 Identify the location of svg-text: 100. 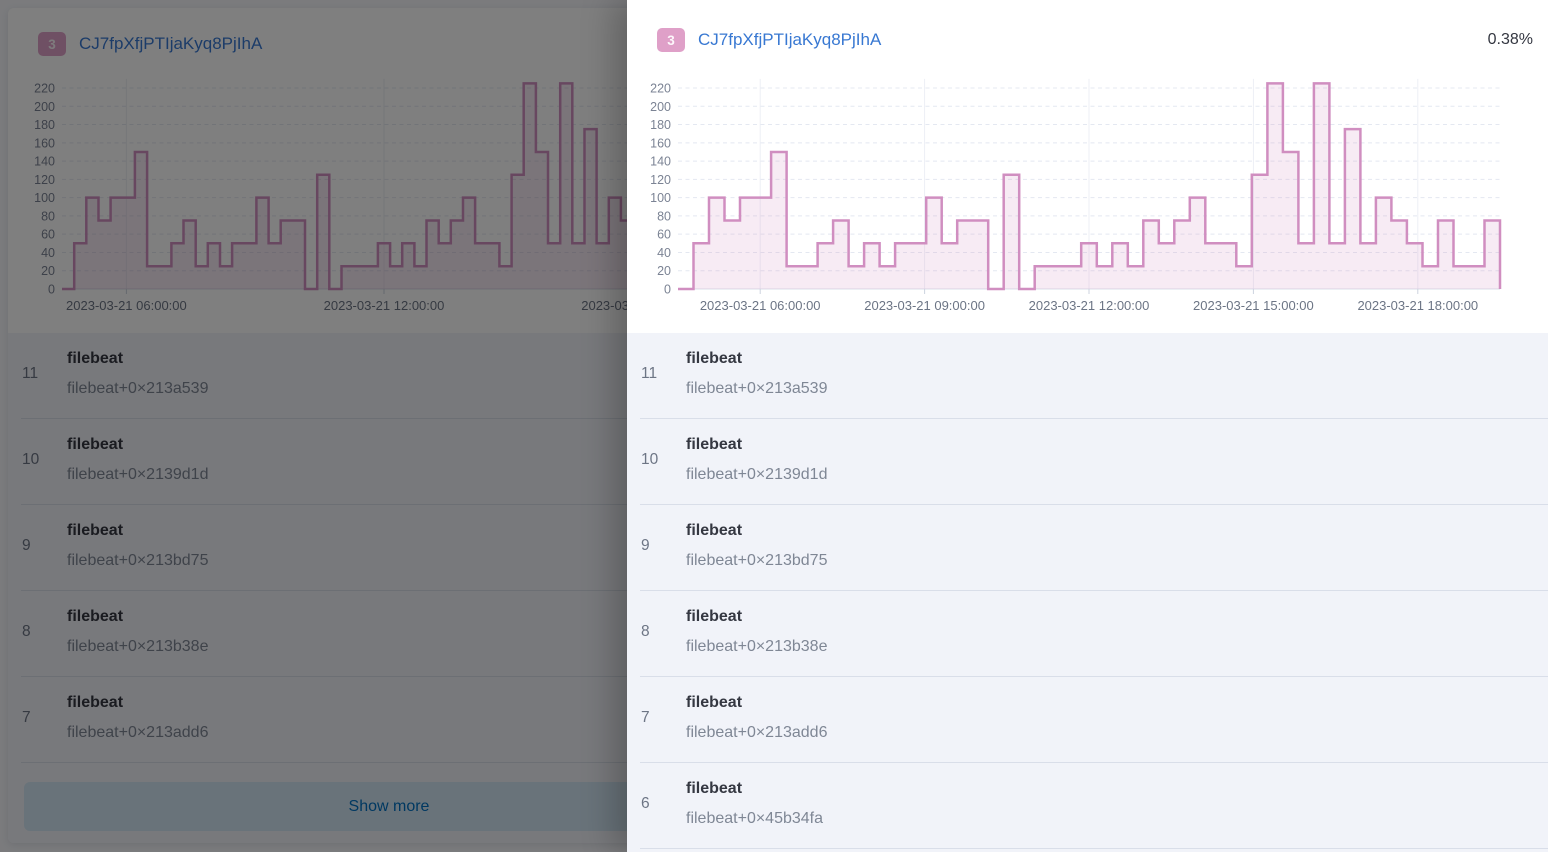
(660, 198).